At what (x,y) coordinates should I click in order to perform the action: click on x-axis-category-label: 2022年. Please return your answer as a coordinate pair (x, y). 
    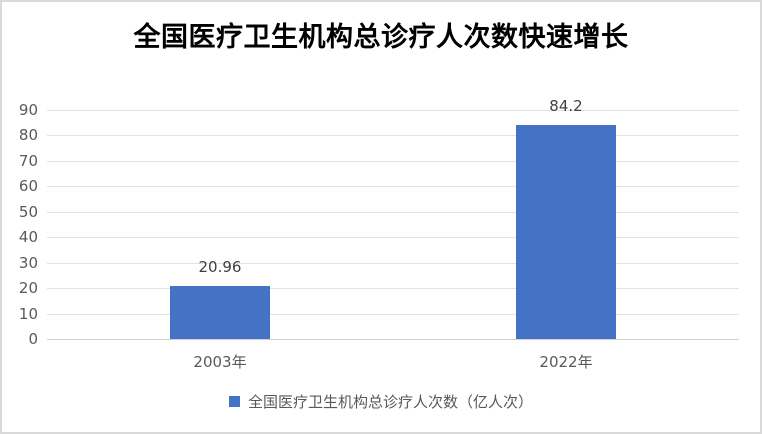
    Looking at the image, I should click on (566, 362).